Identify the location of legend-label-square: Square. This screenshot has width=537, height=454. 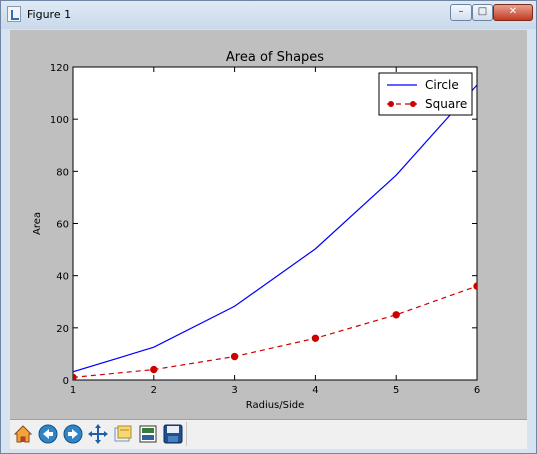
(446, 104).